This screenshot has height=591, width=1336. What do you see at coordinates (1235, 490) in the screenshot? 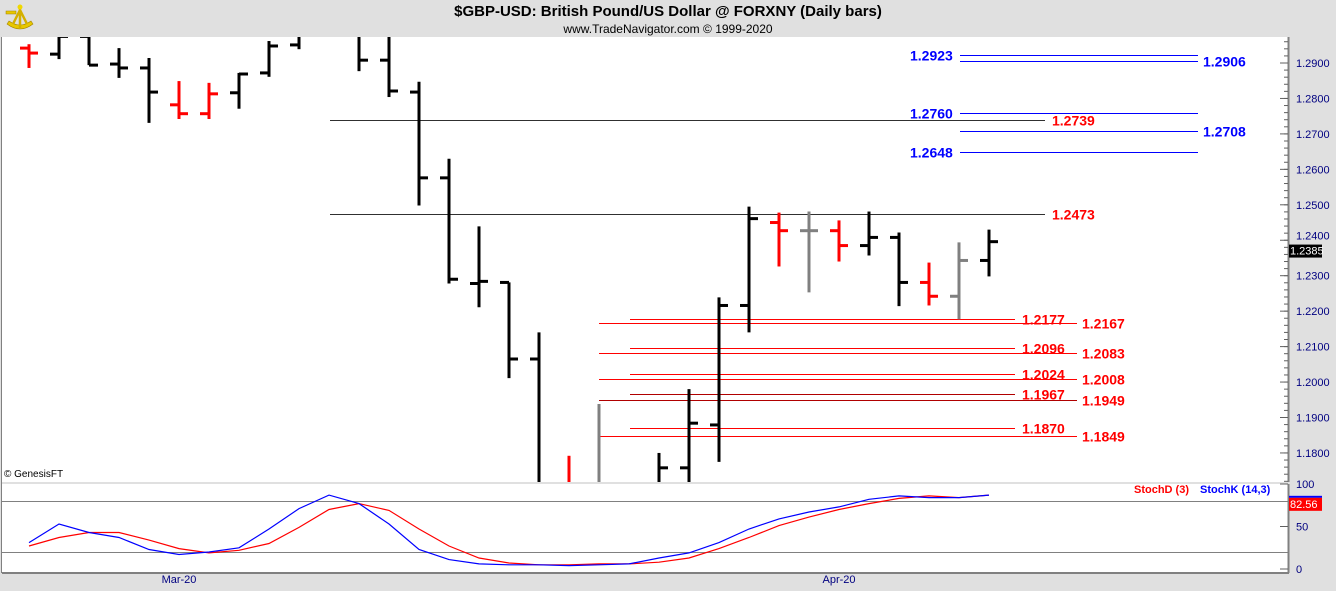
I see `legend-stochk: StochK (14,3)` at bounding box center [1235, 490].